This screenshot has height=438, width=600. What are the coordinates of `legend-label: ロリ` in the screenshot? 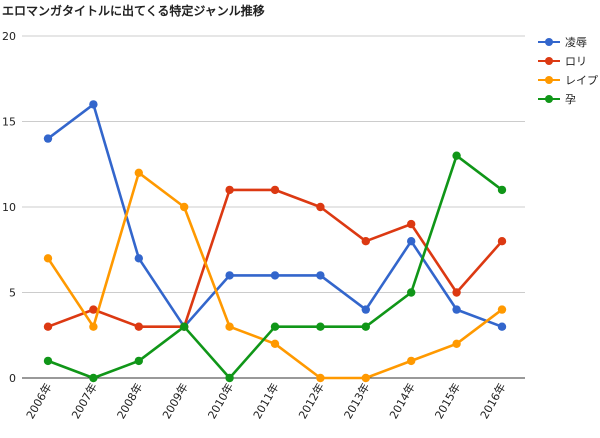 It's located at (576, 61).